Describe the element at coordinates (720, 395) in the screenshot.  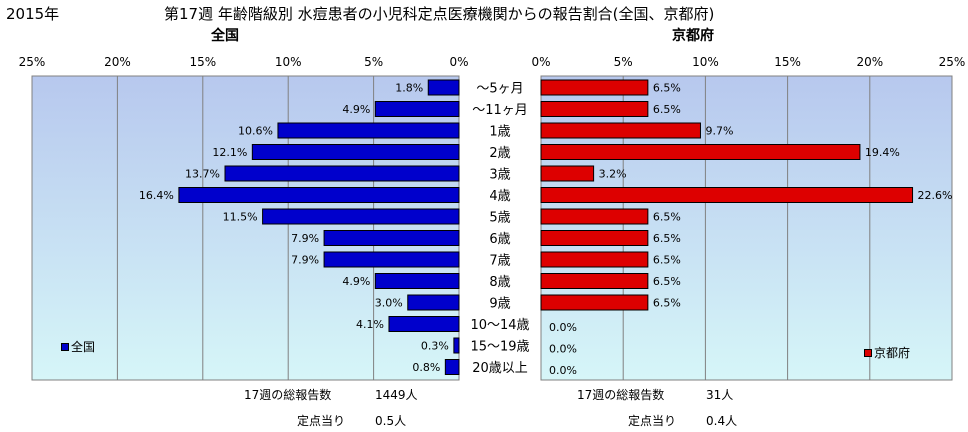
I see `kyoto-total-value: 31人` at that location.